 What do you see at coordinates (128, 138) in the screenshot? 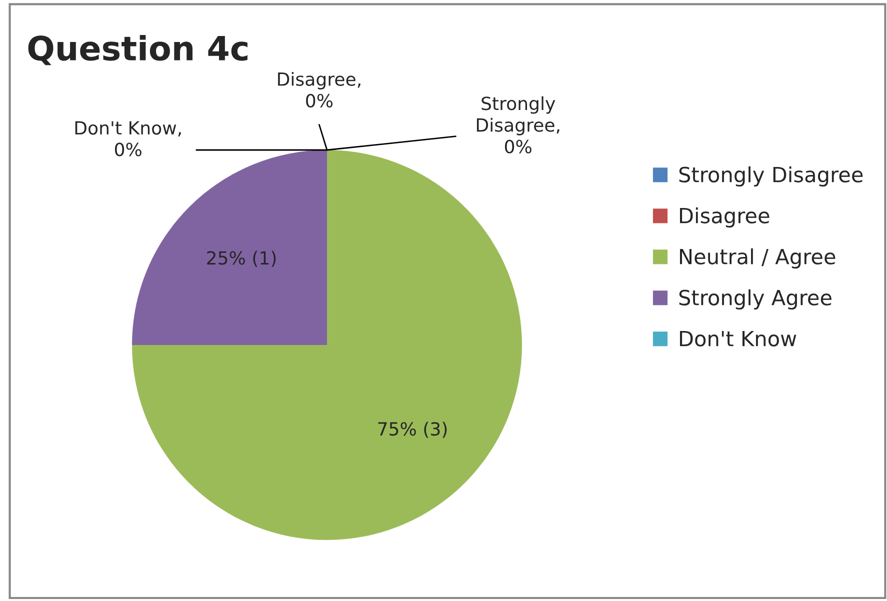
I see `text: Don't Know, 0%` at bounding box center [128, 138].